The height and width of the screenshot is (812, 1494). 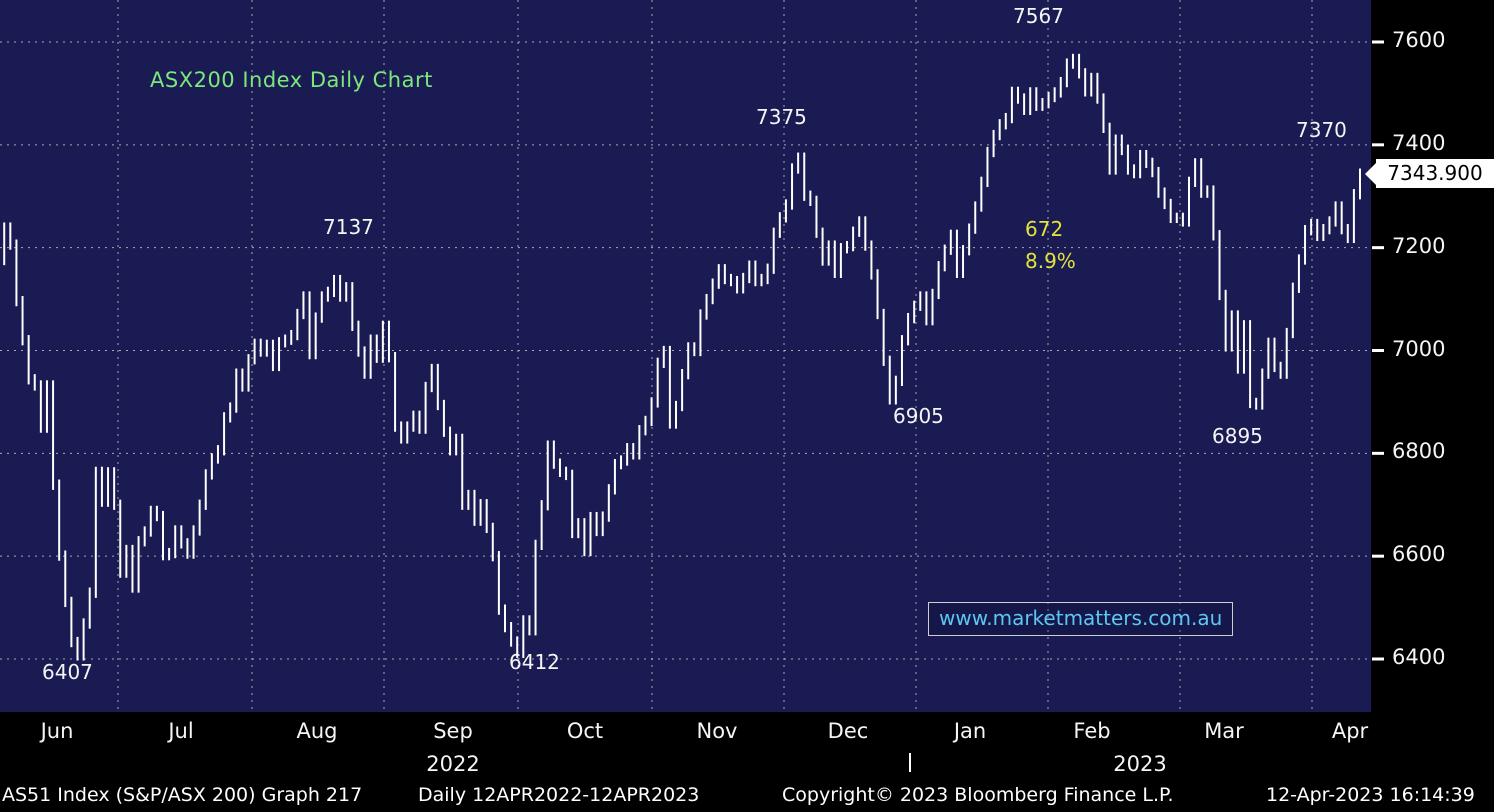 I want to click on month-label-jul: Jul, so click(x=181, y=731).